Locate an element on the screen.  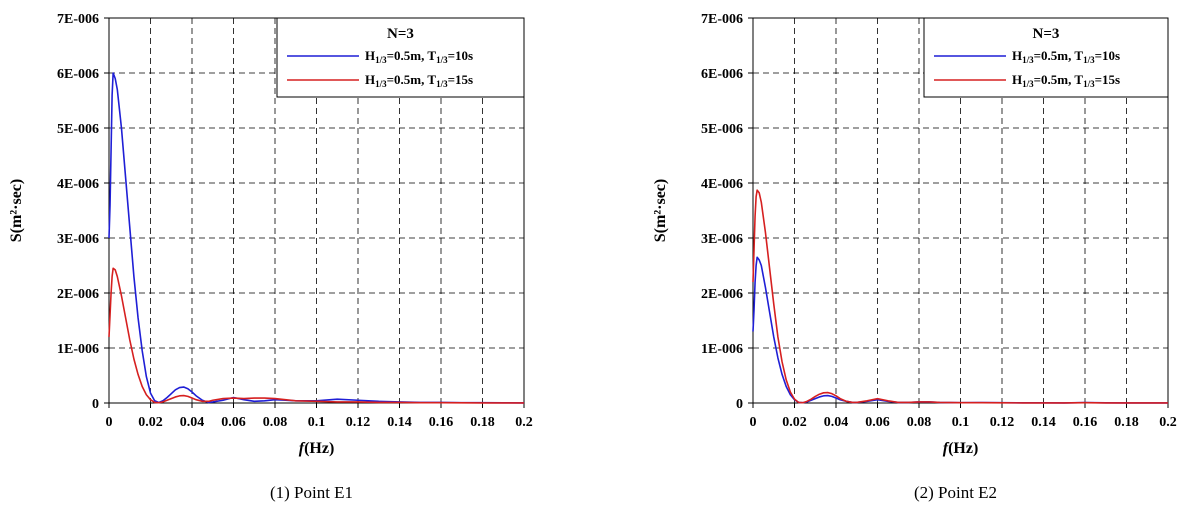
chart-caption: (2) Point E2 is located at coordinates (955, 492).